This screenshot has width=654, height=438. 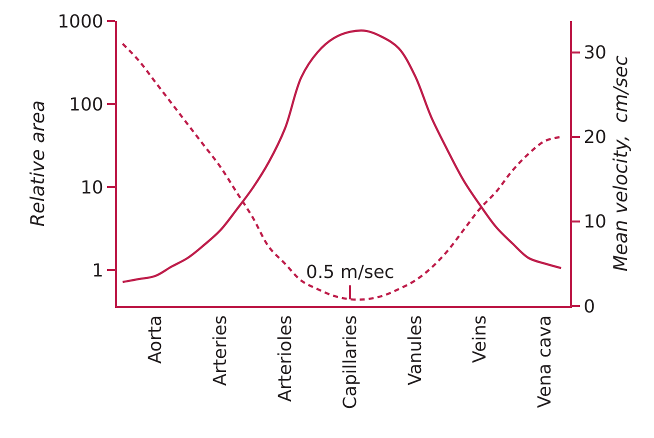 What do you see at coordinates (98, 271) in the screenshot?
I see `y-tick-label: 1` at bounding box center [98, 271].